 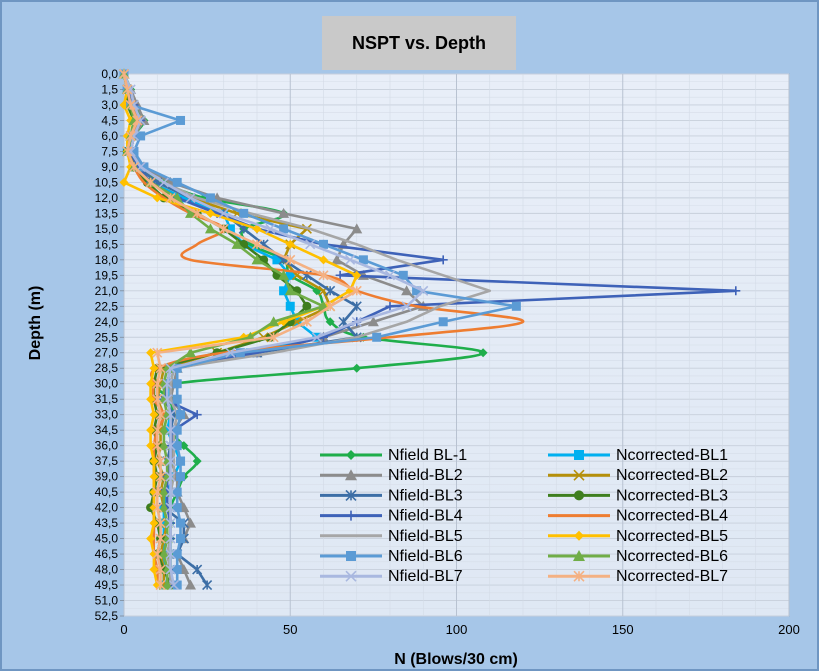 I want to click on y-axis-label: Depth (m), so click(x=35, y=323).